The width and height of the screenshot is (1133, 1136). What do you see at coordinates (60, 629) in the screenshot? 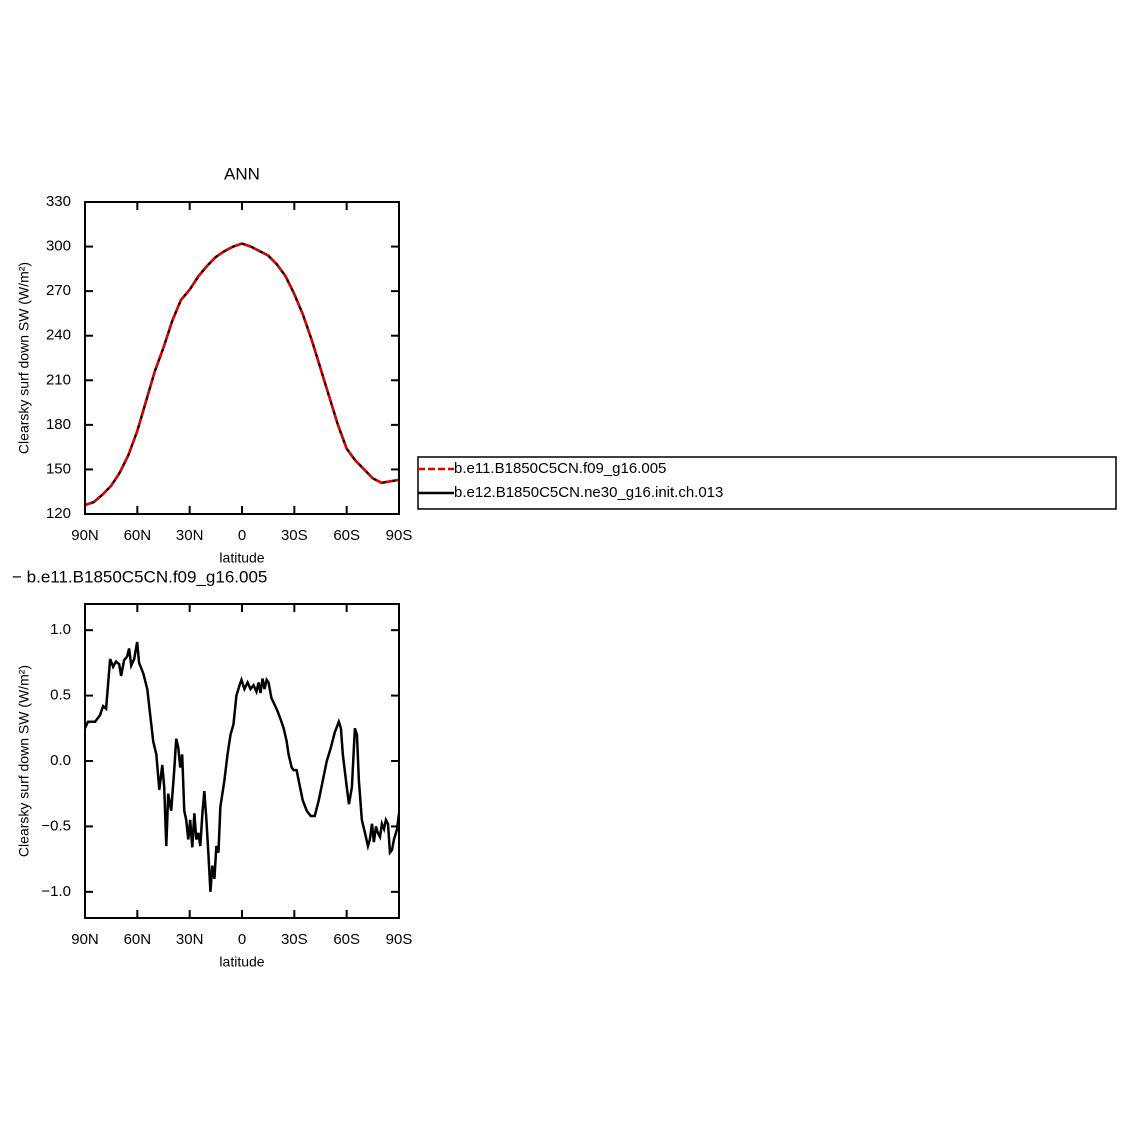
I see `y-tick-label: 1.0` at bounding box center [60, 629].